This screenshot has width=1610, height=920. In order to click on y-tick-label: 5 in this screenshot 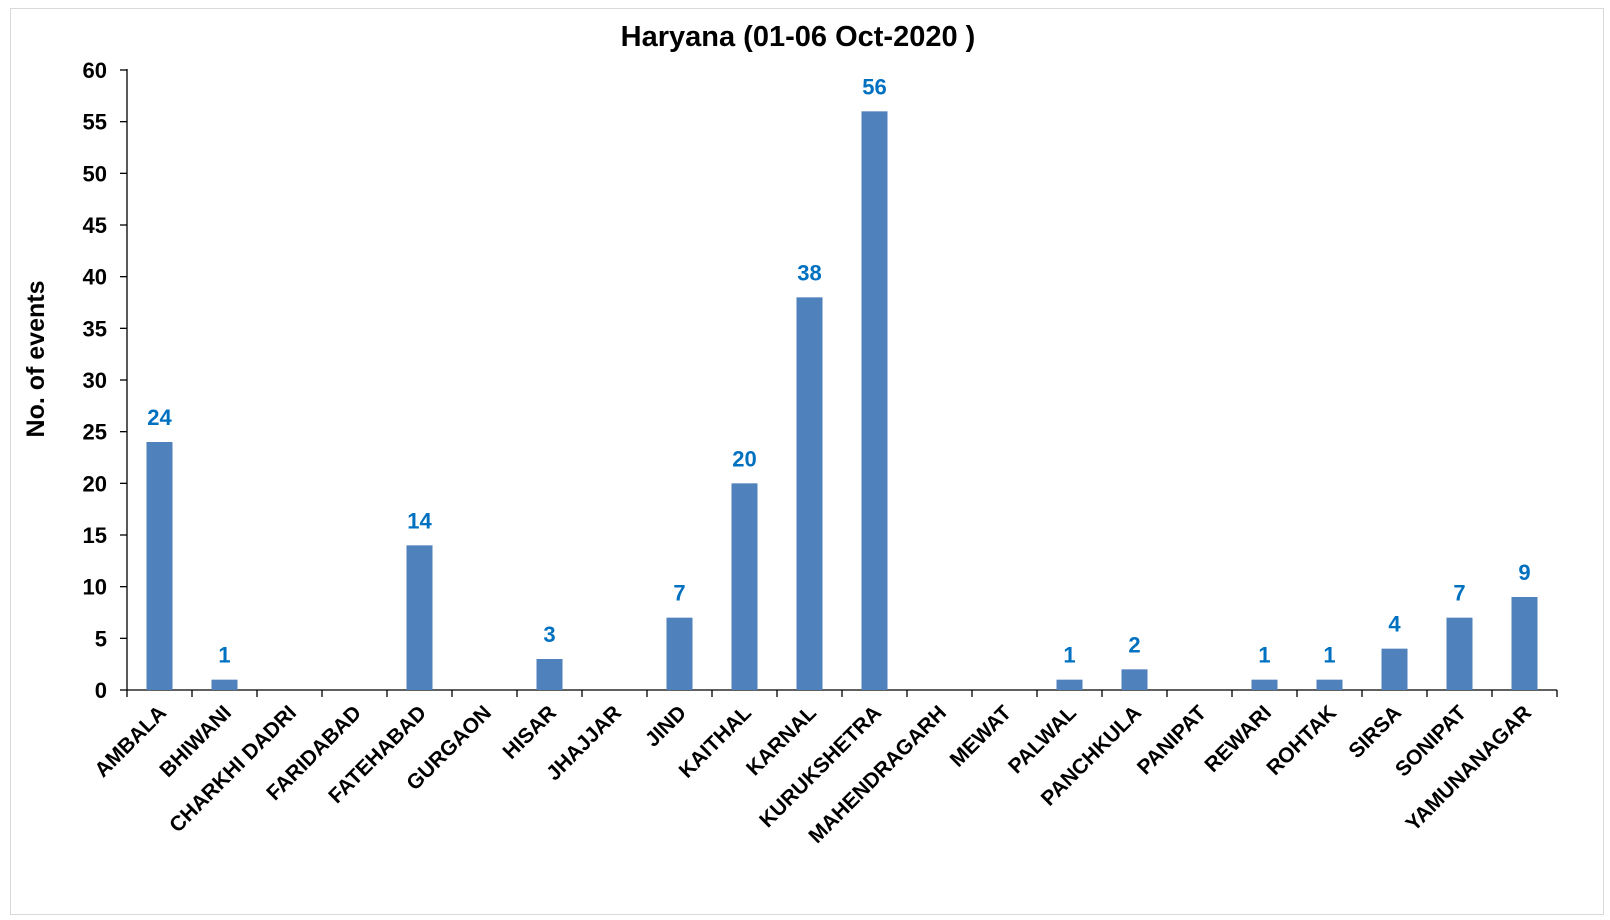, I will do `click(101, 638)`.